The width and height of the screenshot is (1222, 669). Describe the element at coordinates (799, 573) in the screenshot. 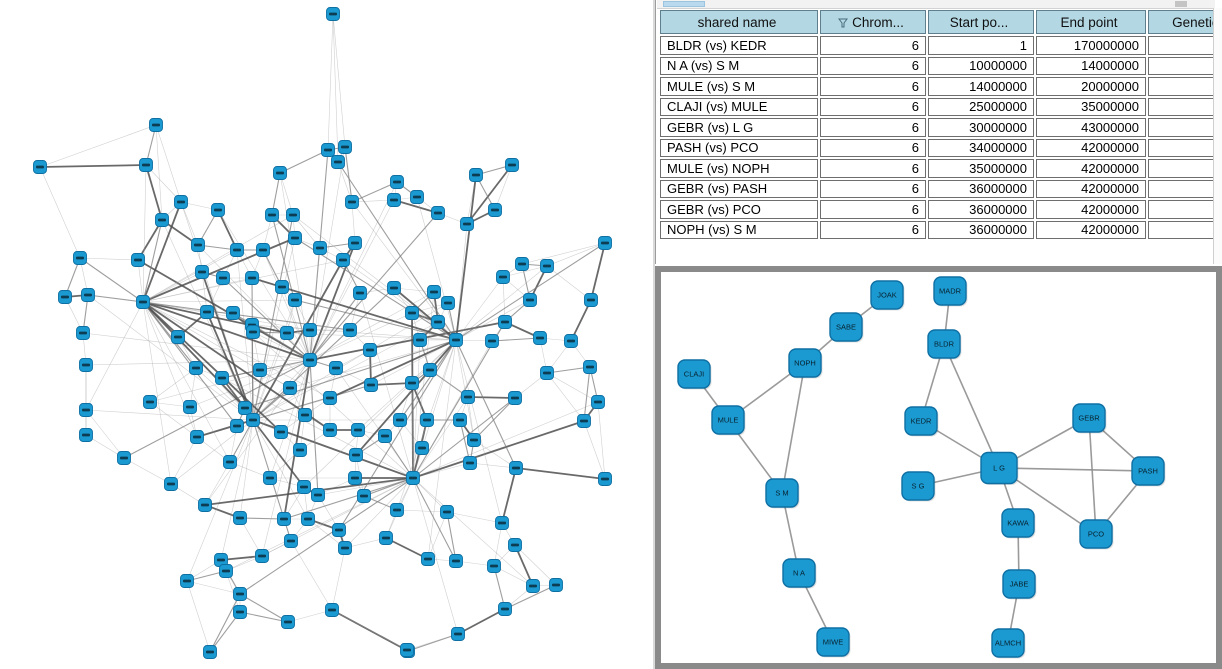

I see `node-n-a: N A` at that location.